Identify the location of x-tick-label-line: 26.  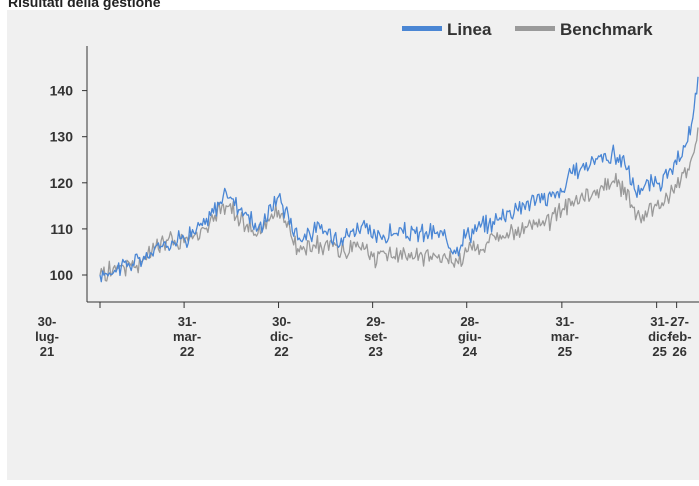
(679, 351).